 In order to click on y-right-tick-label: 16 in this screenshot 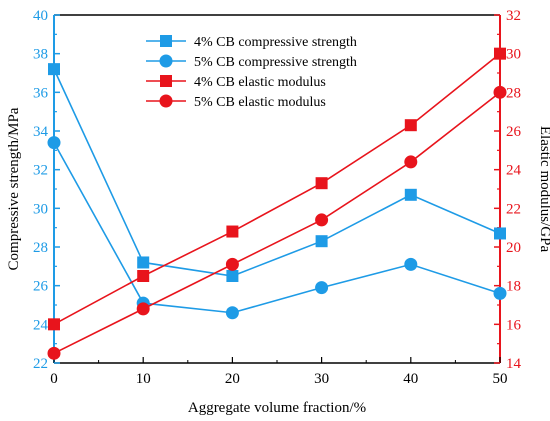, I will do `click(514, 325)`.